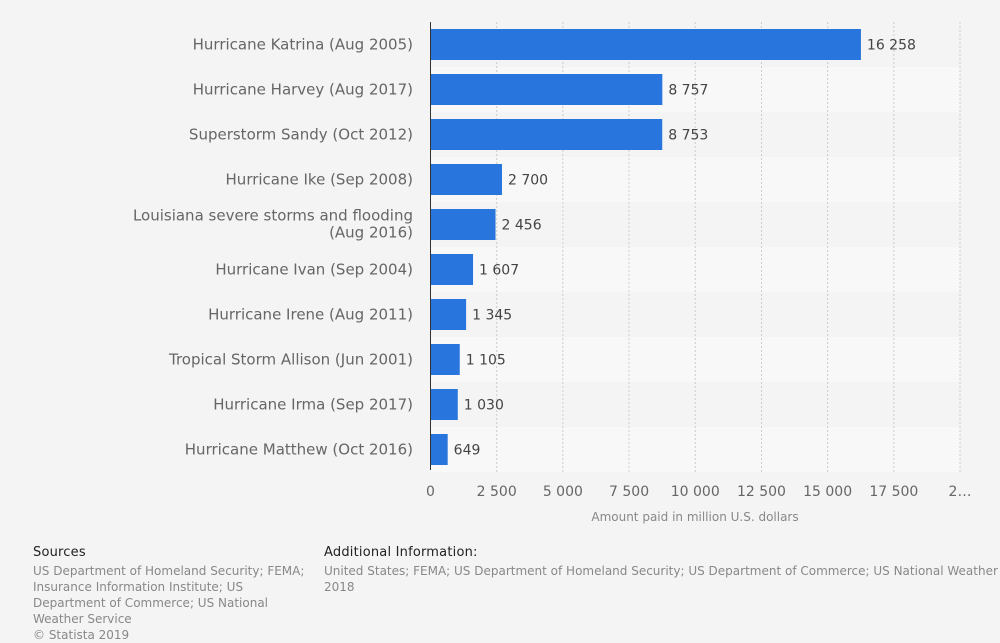  I want to click on value-label: 2 456, so click(522, 226).